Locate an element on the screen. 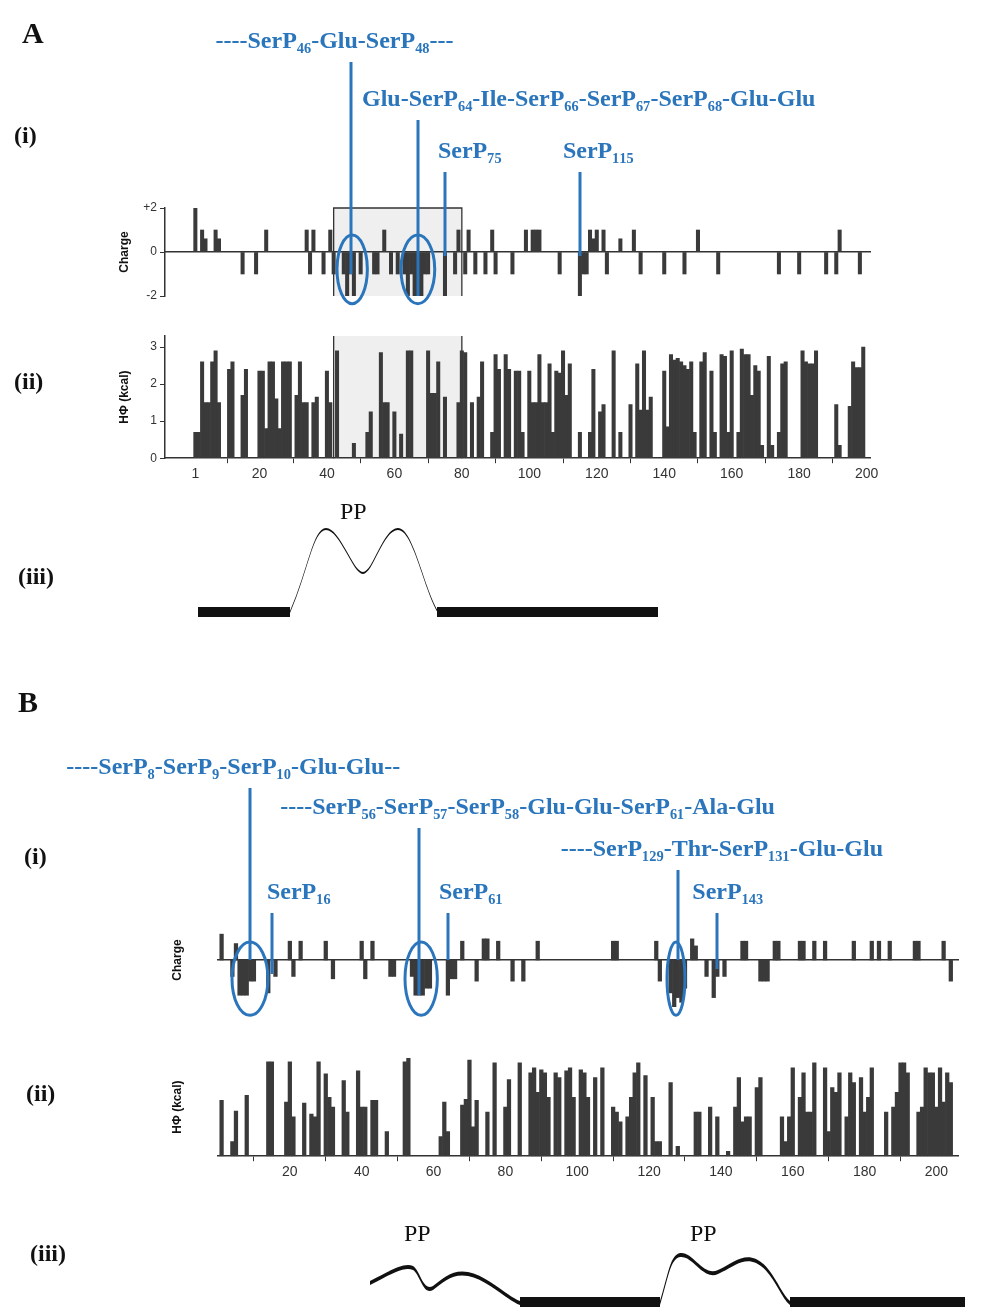  annotation: SerP₆₁ is located at coordinates (470, 891).